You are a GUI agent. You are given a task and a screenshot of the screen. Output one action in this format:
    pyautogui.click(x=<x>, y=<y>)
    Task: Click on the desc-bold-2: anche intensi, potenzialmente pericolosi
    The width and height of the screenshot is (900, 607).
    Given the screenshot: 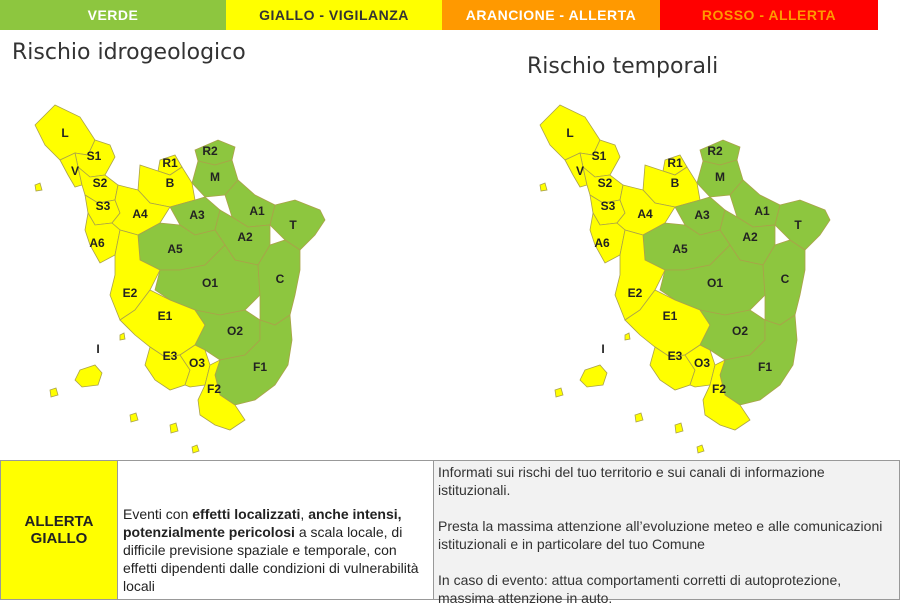 What is the action you would take?
    pyautogui.click(x=262, y=523)
    